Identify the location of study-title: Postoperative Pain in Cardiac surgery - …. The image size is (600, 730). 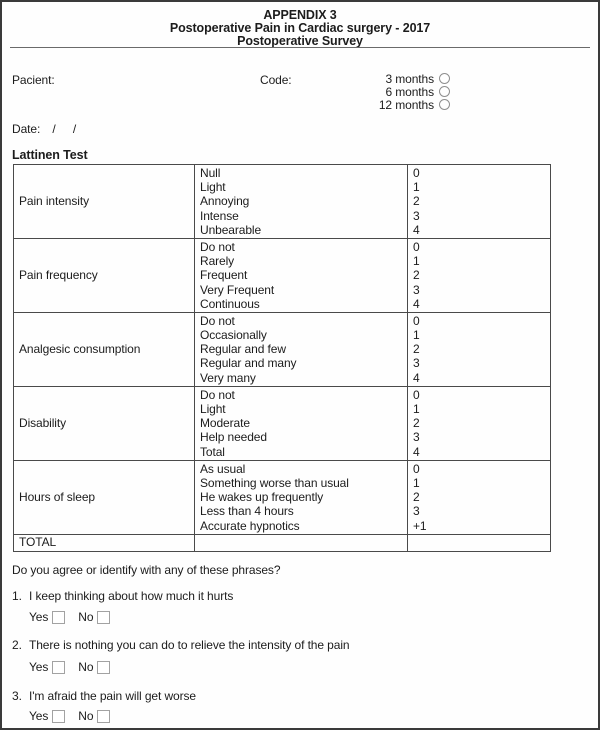
(300, 28).